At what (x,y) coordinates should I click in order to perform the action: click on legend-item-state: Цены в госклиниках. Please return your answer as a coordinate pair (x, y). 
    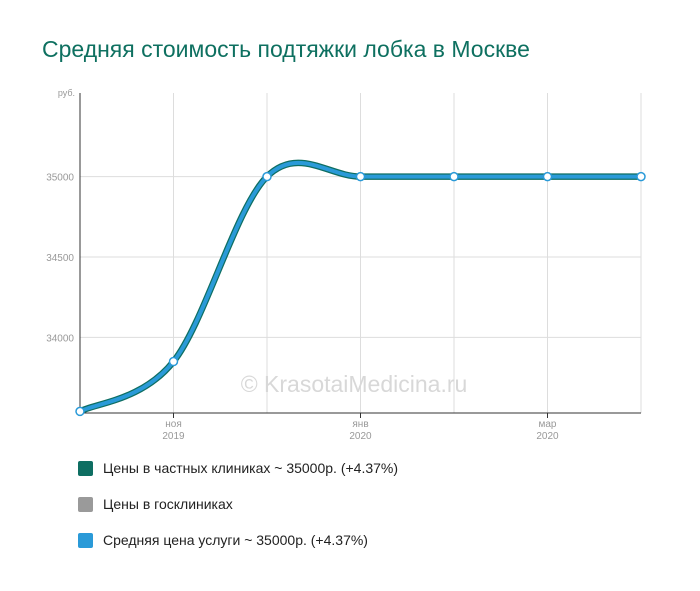
    Looking at the image, I should click on (238, 504).